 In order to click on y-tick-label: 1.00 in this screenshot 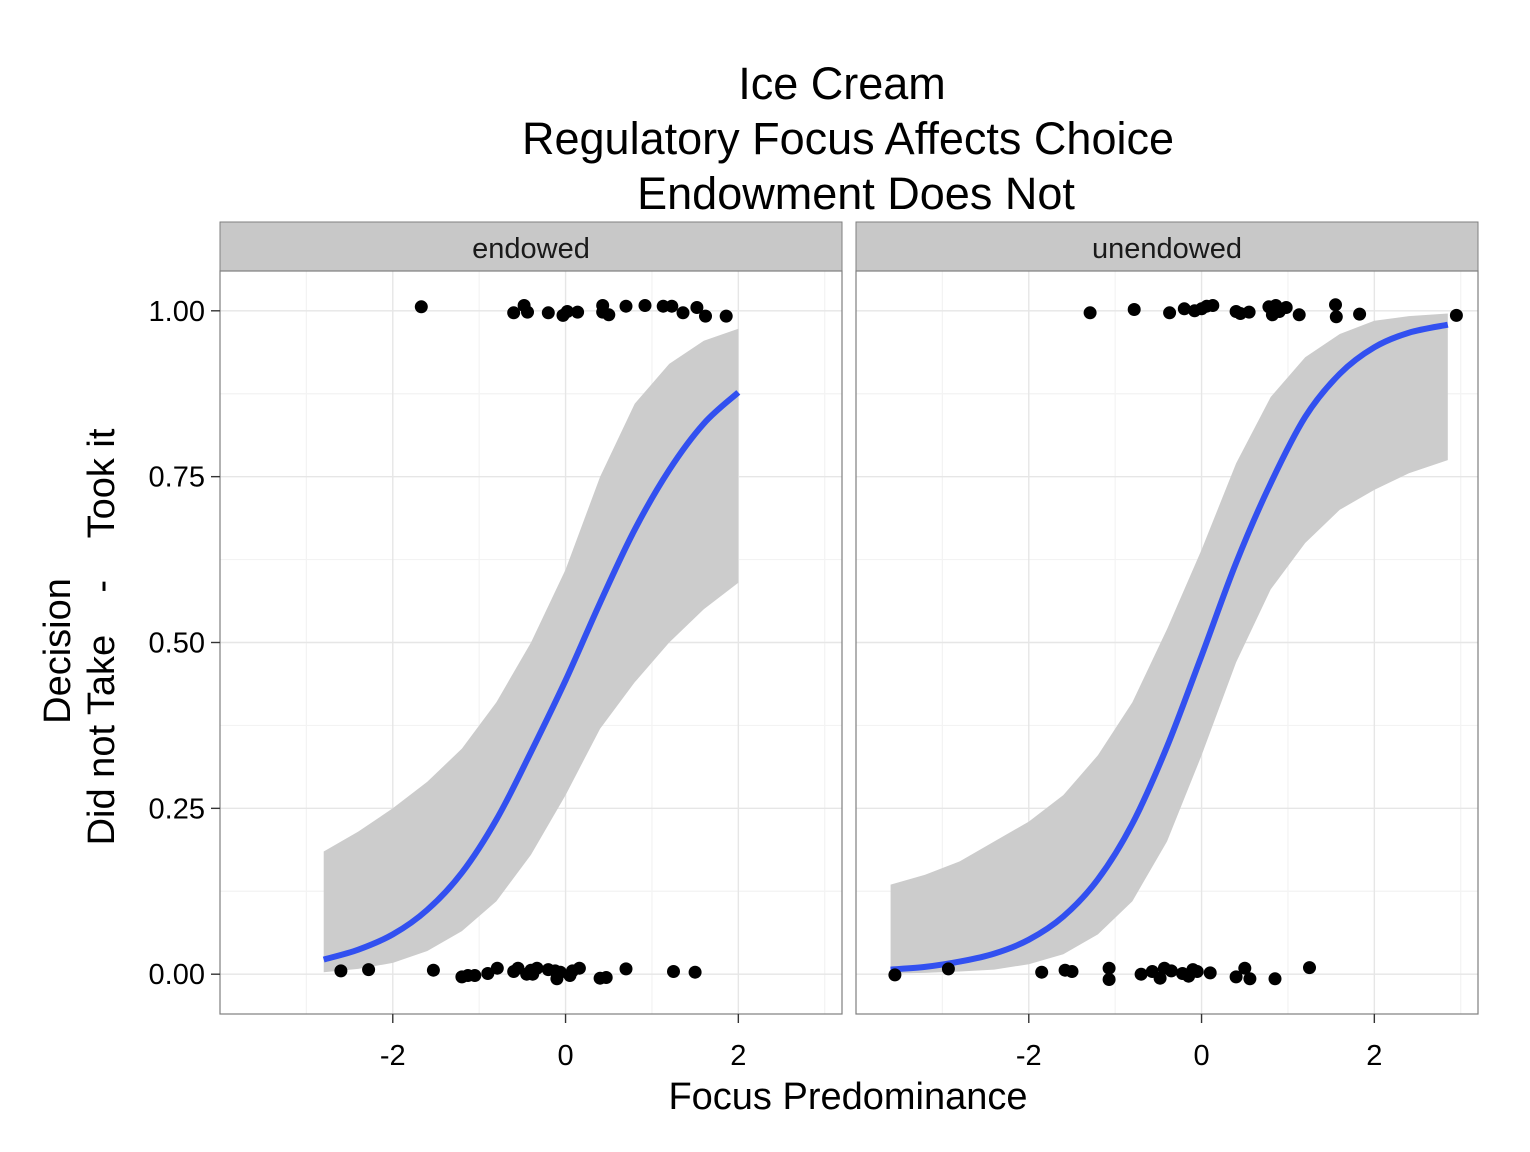, I will do `click(177, 312)`.